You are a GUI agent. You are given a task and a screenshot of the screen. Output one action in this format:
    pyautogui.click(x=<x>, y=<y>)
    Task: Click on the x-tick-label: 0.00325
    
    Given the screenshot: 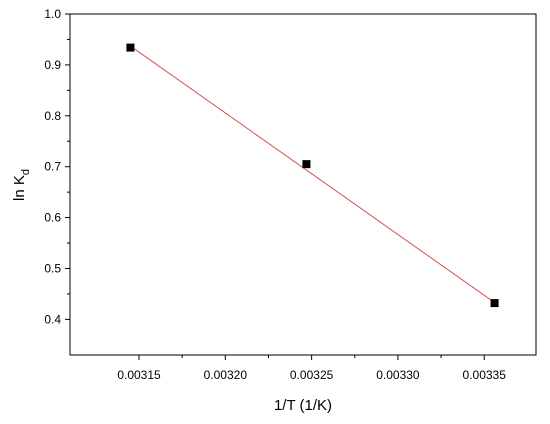 What is the action you would take?
    pyautogui.click(x=312, y=375)
    